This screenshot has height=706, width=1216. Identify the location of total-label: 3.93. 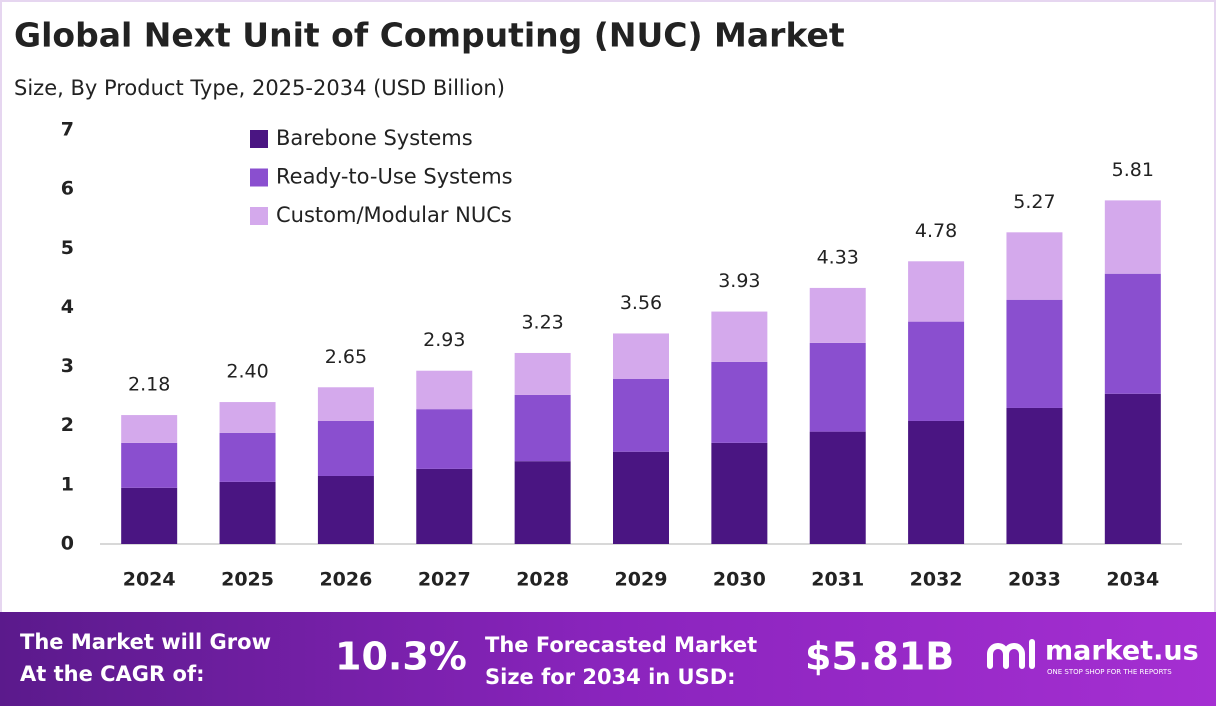
(739, 281).